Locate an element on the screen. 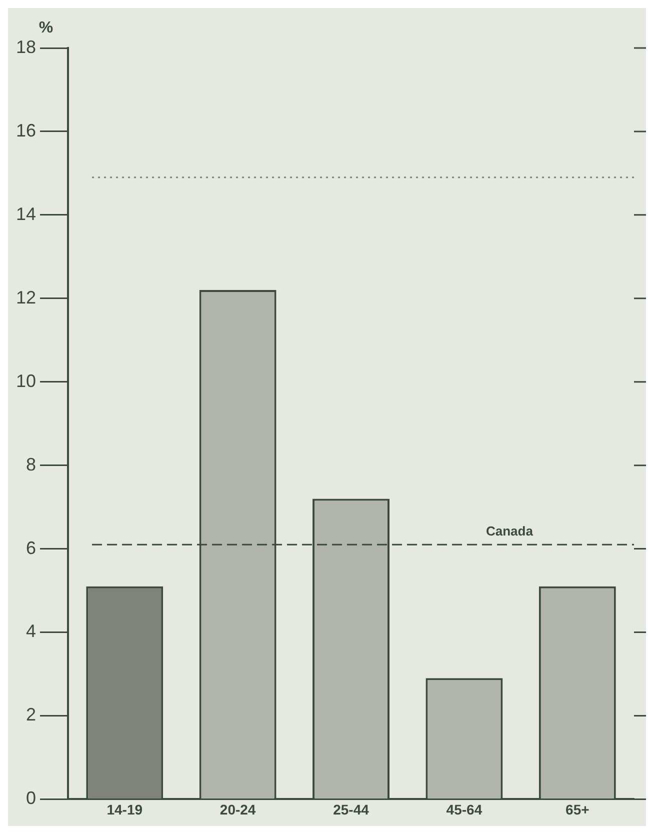  y-tick-label: 10 is located at coordinates (26, 380).